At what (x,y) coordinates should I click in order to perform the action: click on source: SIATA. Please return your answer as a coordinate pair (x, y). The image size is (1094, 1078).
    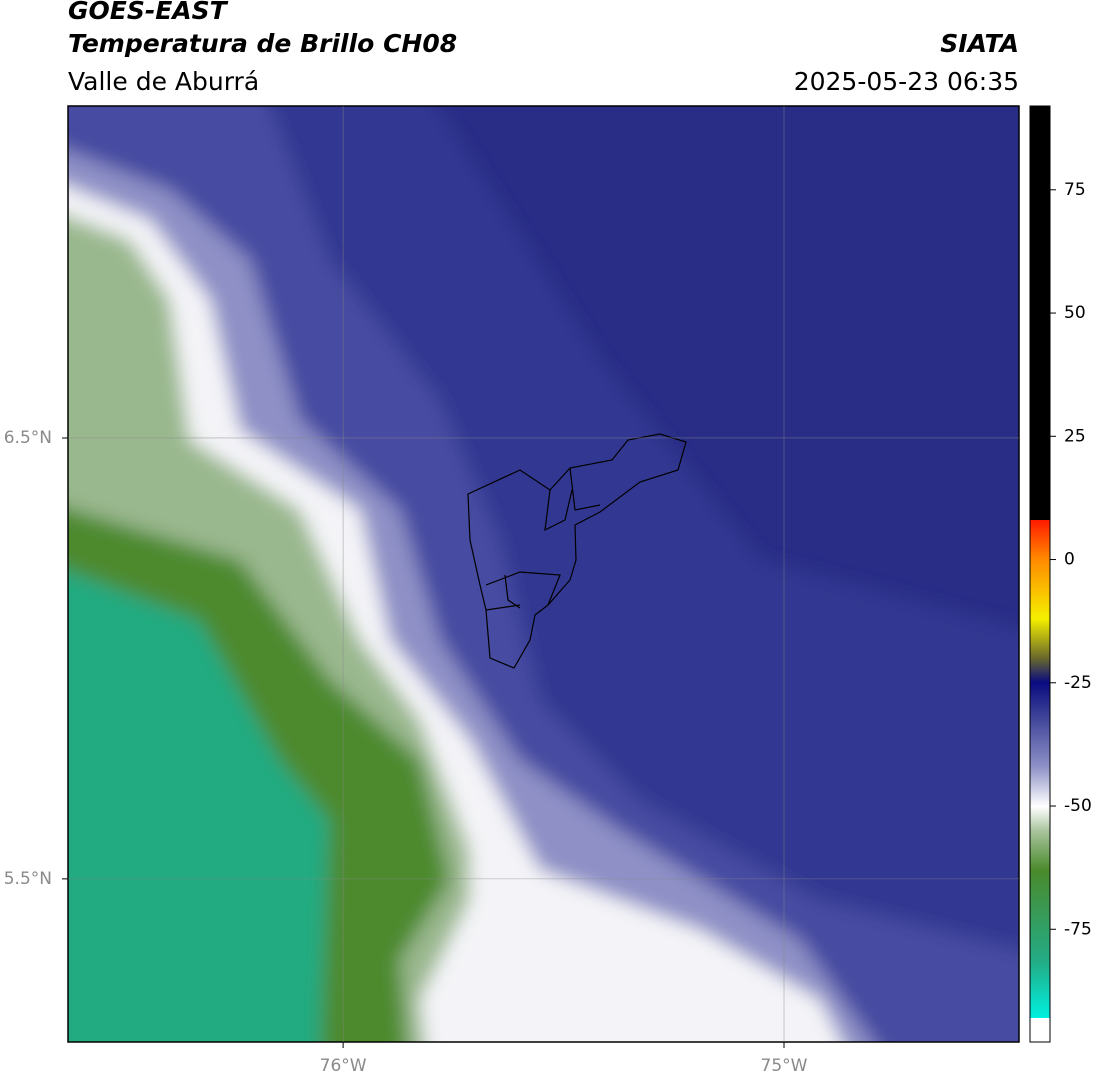
    Looking at the image, I should click on (979, 43).